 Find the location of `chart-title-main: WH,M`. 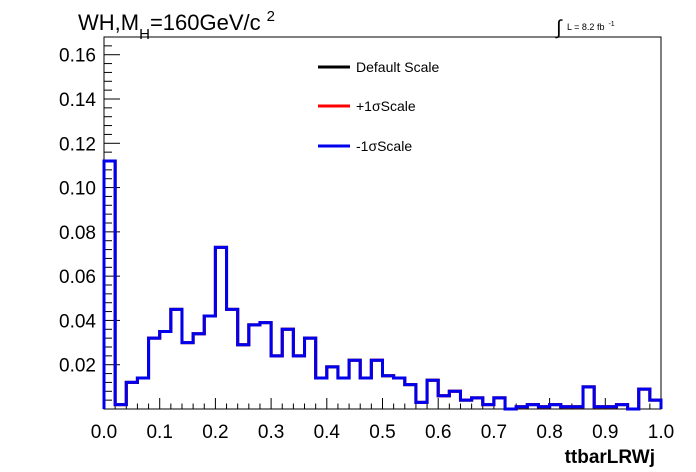

chart-title-main: WH,M is located at coordinates (108, 22).